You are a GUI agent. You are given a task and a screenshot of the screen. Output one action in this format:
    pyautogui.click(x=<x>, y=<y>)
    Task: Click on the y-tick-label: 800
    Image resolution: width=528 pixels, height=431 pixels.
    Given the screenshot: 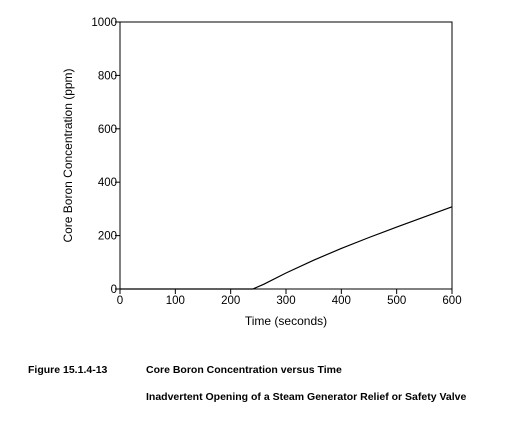 What is the action you would take?
    pyautogui.click(x=107, y=76)
    